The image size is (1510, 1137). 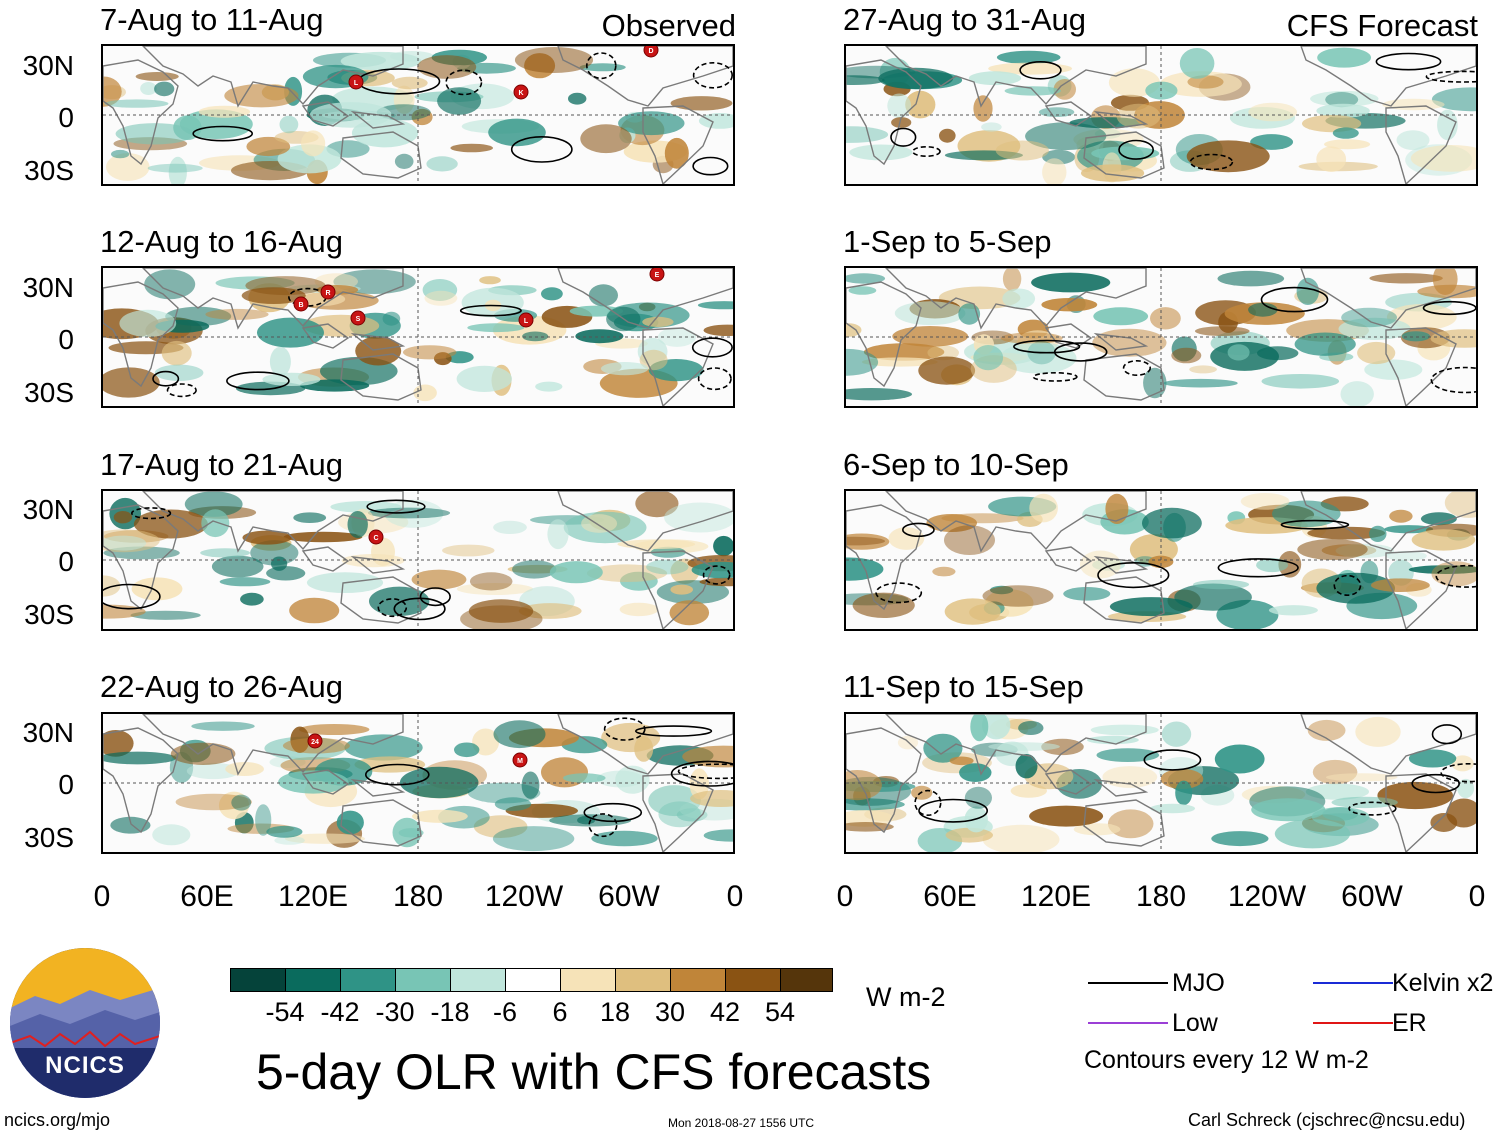 What do you see at coordinates (1195, 1023) in the screenshot?
I see `legend-label-low: Low` at bounding box center [1195, 1023].